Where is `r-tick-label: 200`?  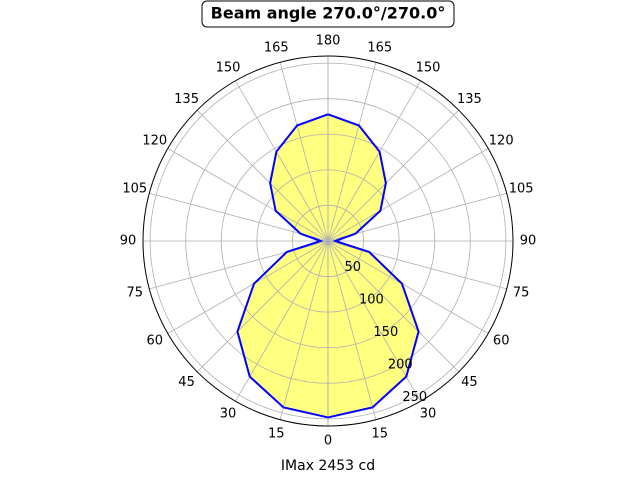
r-tick-label: 200 is located at coordinates (400, 365).